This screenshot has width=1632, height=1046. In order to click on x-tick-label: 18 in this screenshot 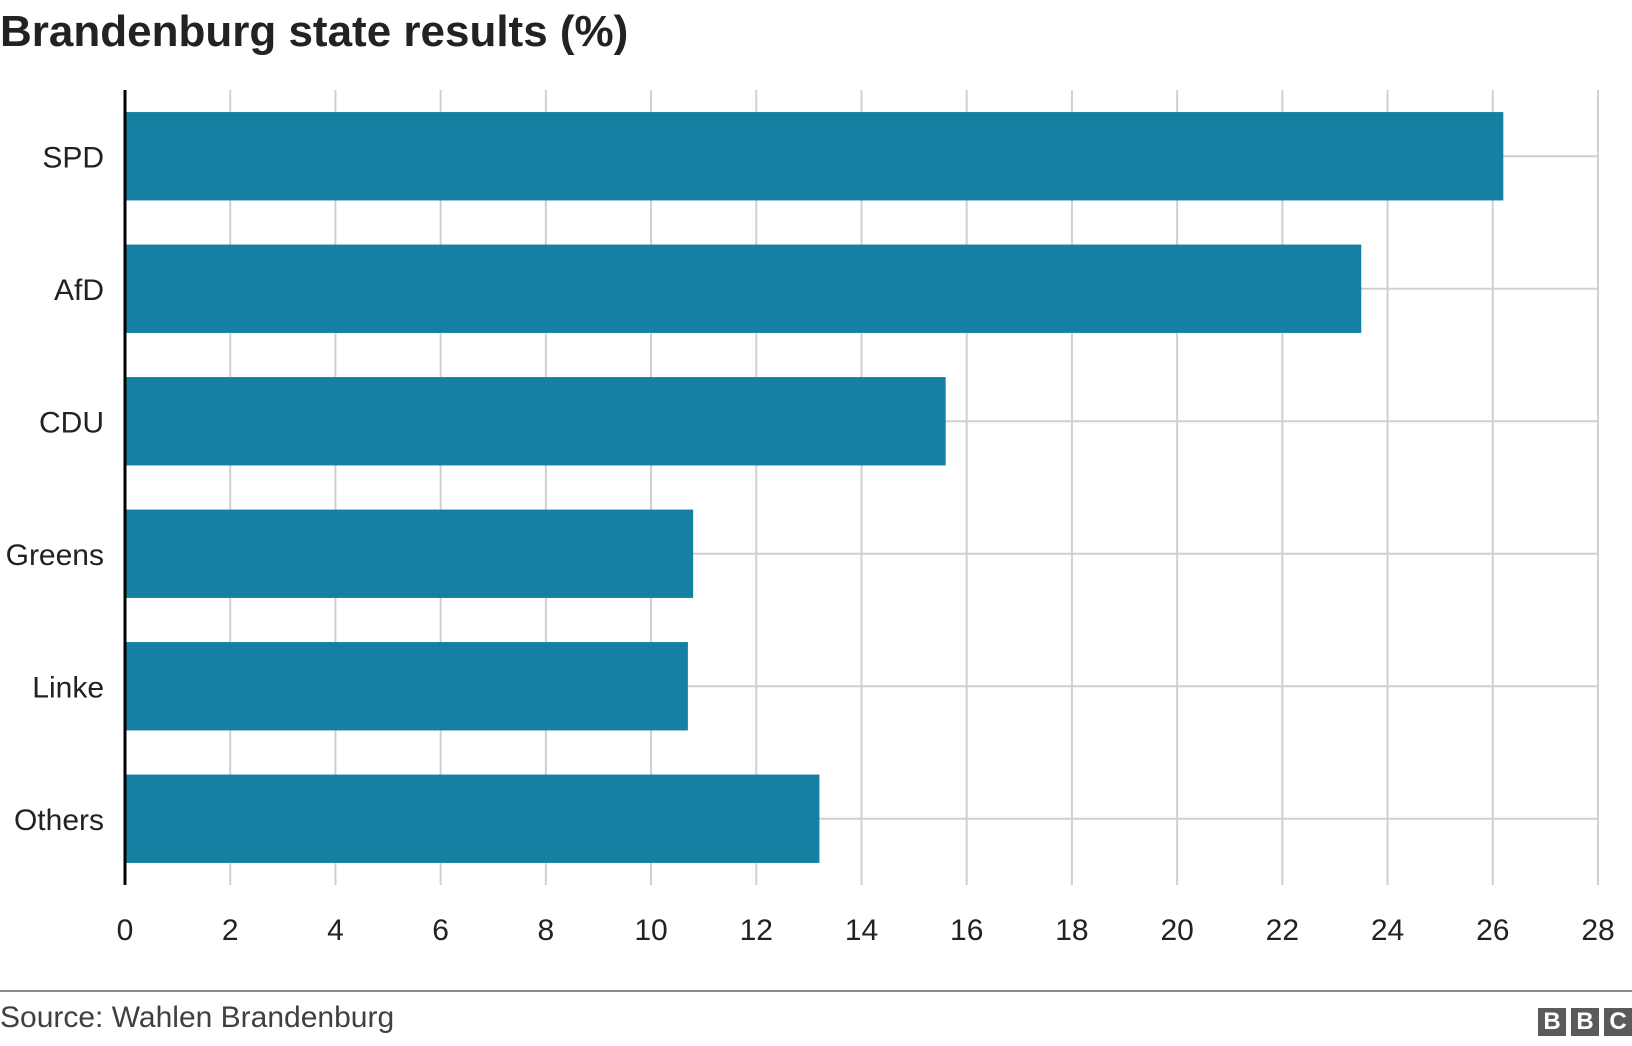, I will do `click(1071, 930)`.